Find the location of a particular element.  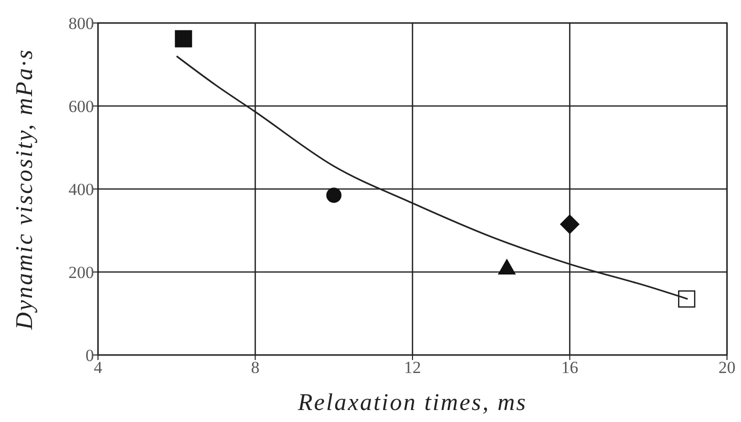

y-tick-label: 800 is located at coordinates (81, 23).